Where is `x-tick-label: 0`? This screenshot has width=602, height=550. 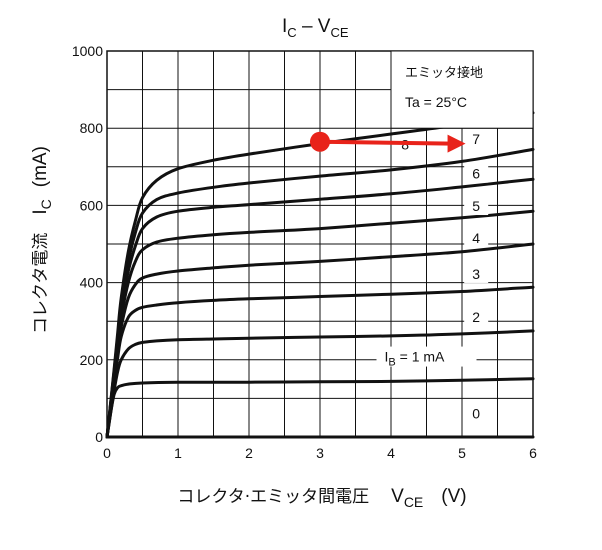
x-tick-label: 0 is located at coordinates (107, 453).